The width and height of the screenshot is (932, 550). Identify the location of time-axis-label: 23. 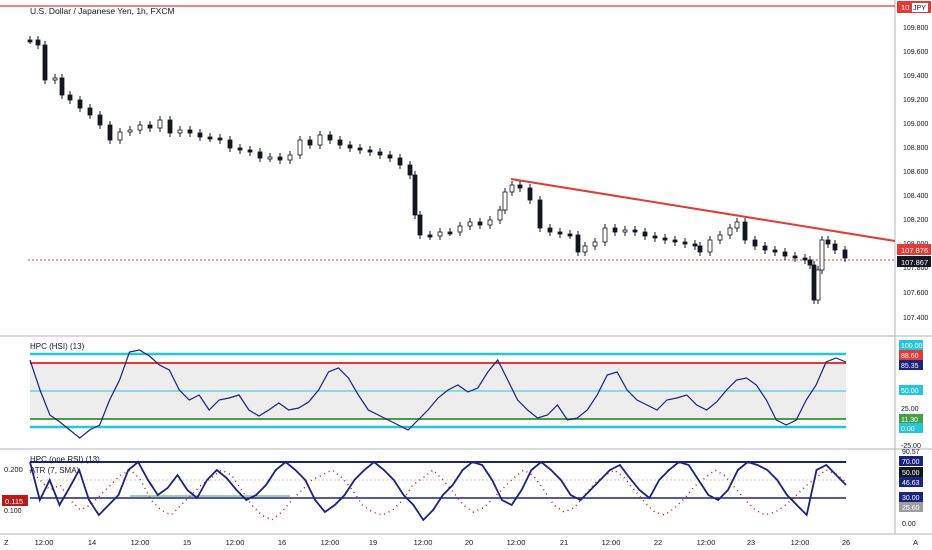
(751, 542).